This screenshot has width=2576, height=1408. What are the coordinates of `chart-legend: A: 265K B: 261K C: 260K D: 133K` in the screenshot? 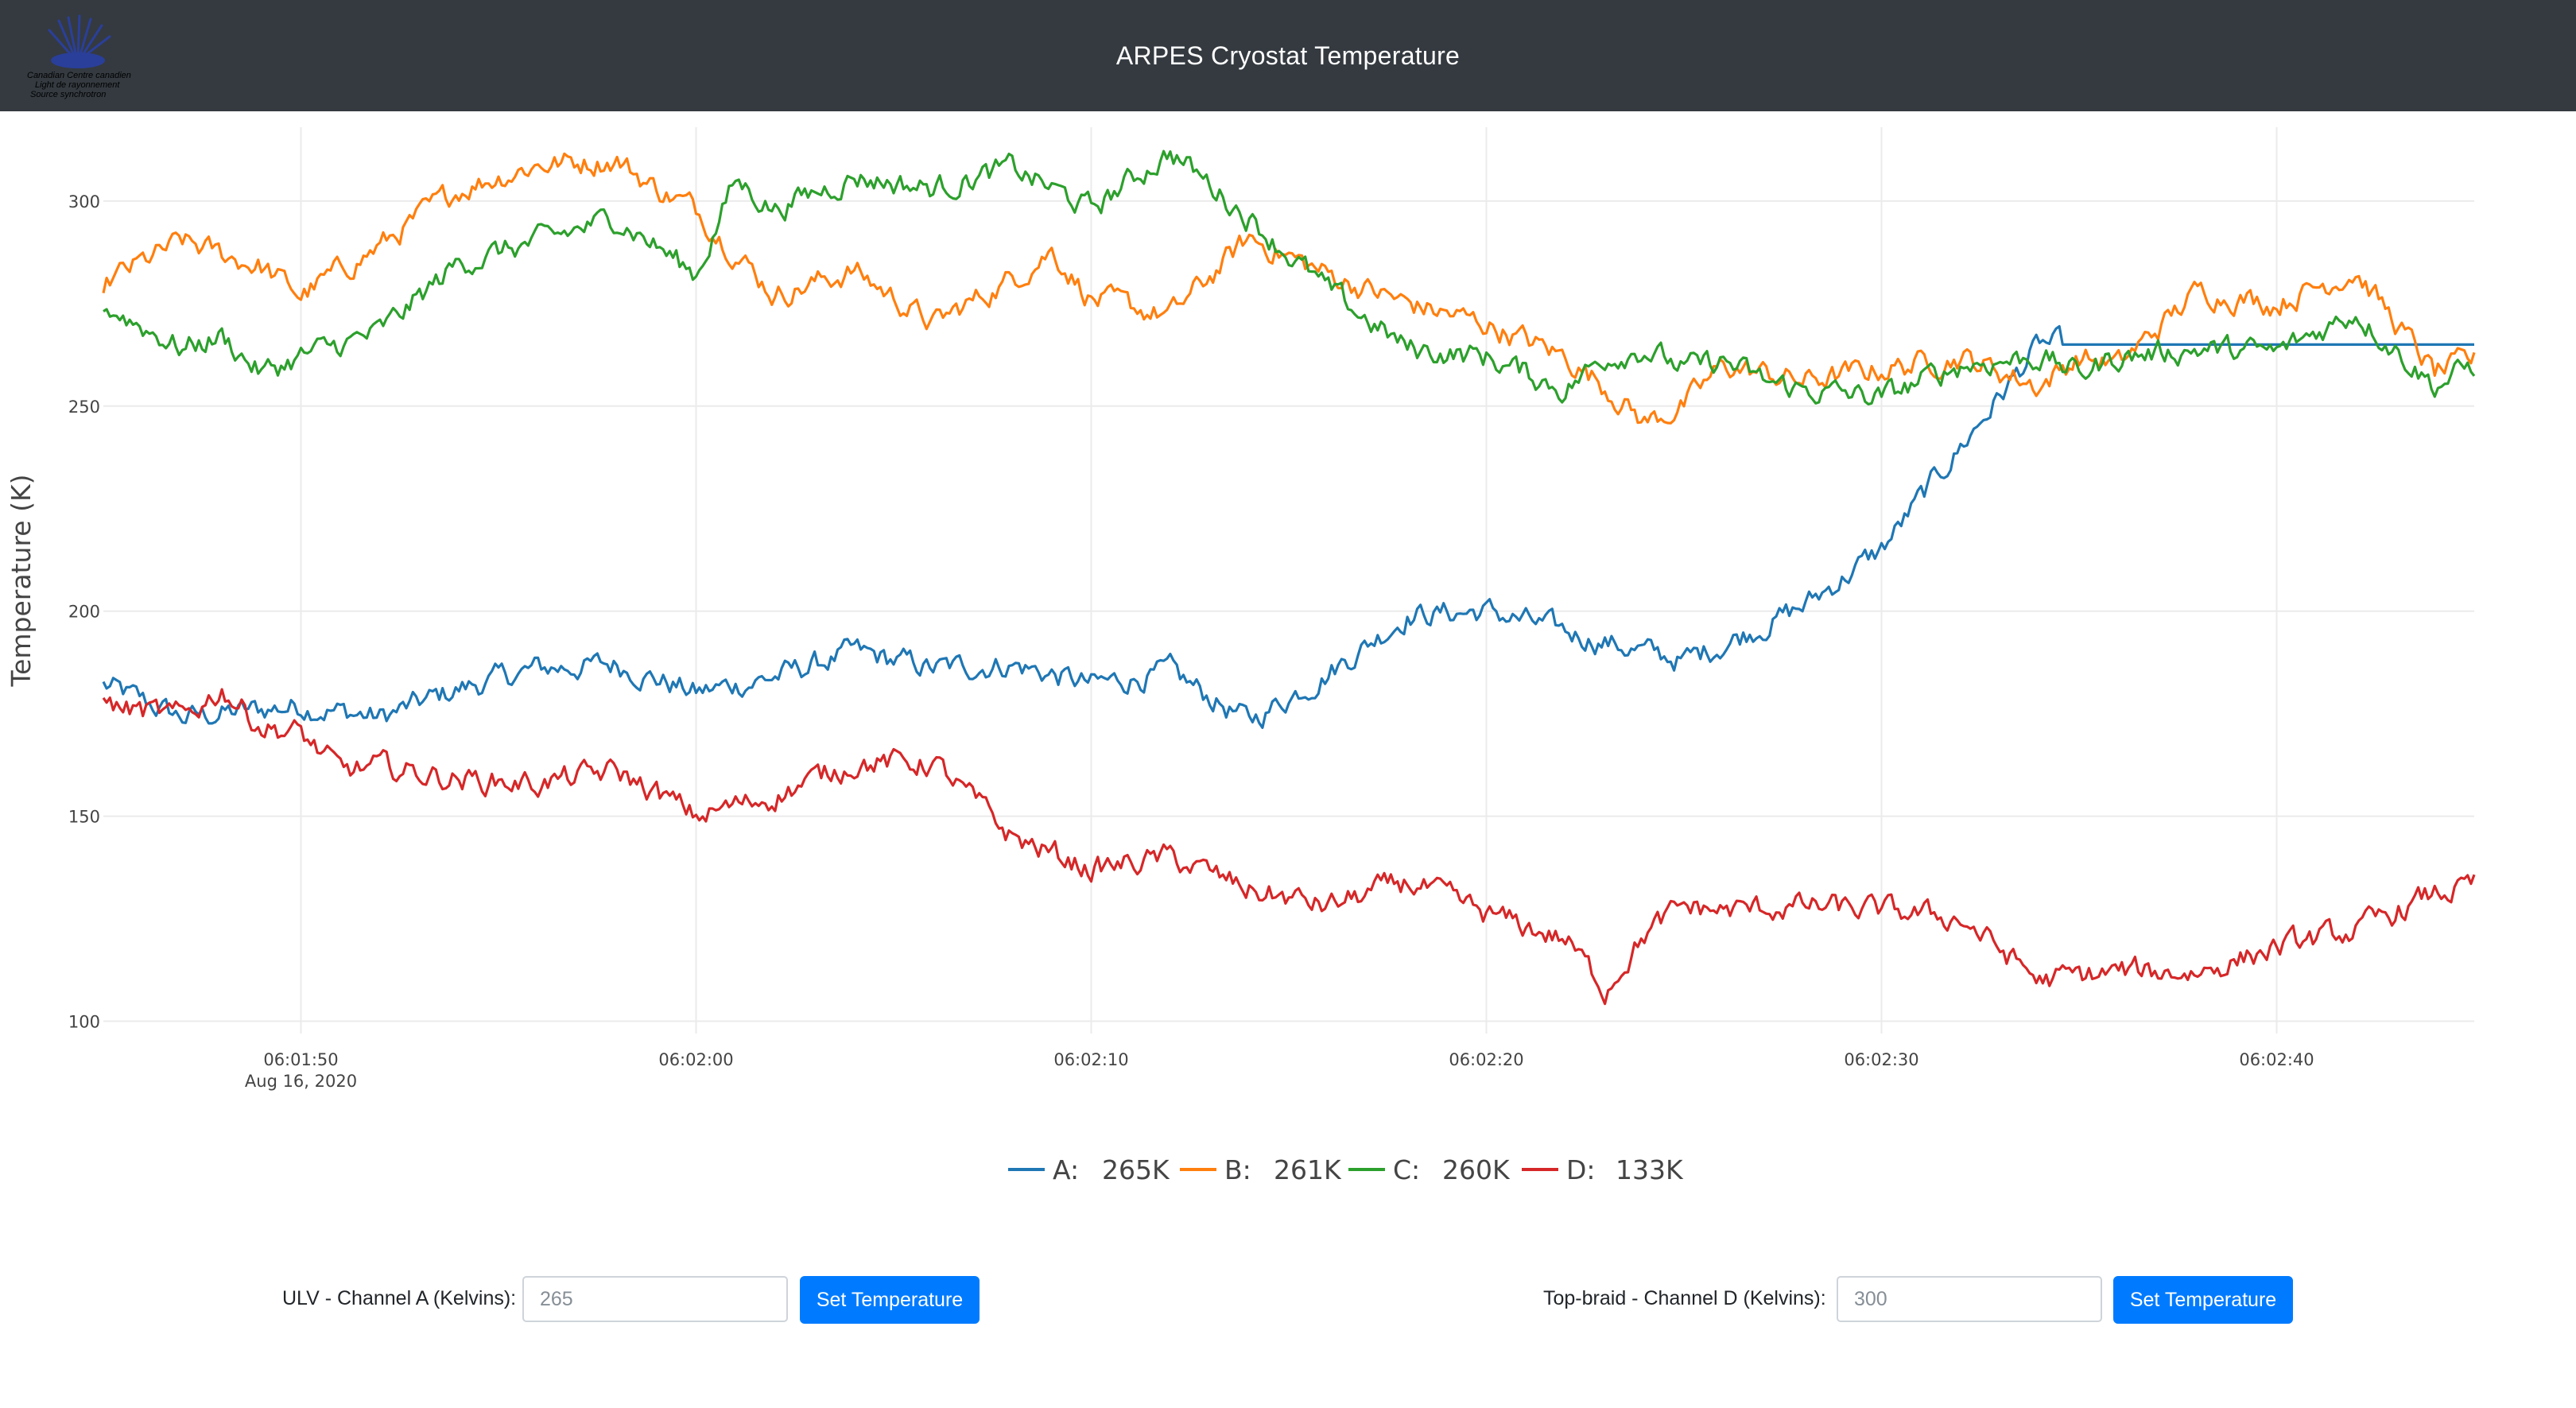 It's located at (1346, 1169).